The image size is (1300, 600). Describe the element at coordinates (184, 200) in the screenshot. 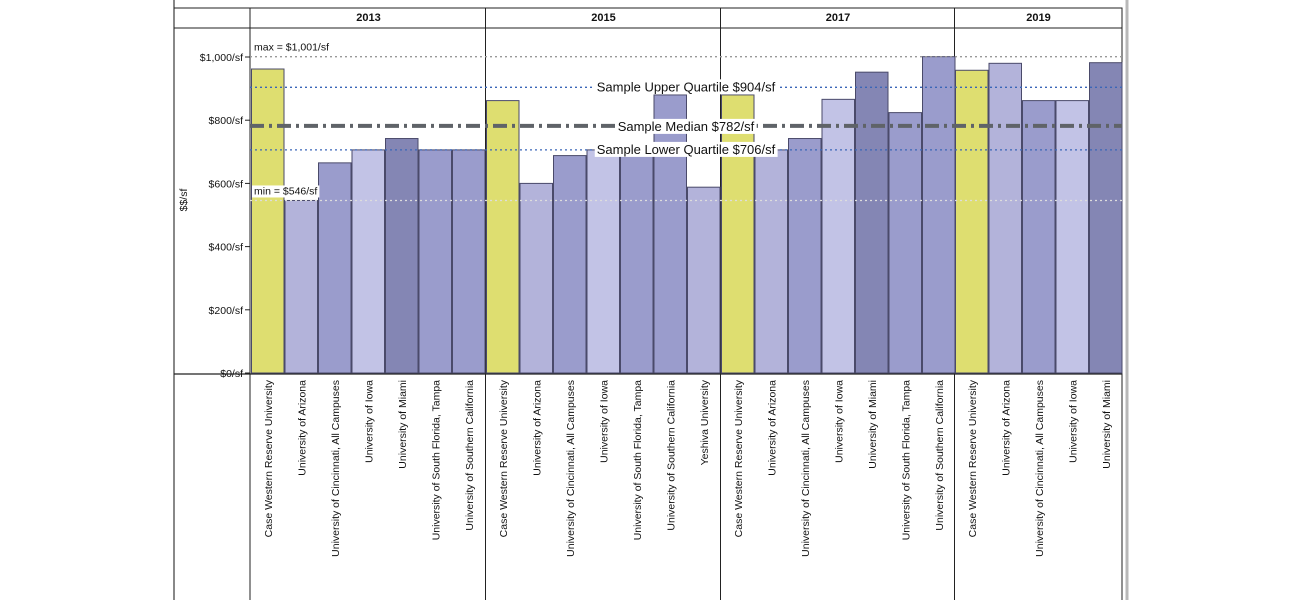

I see `y-axis-label: $$/sf` at that location.